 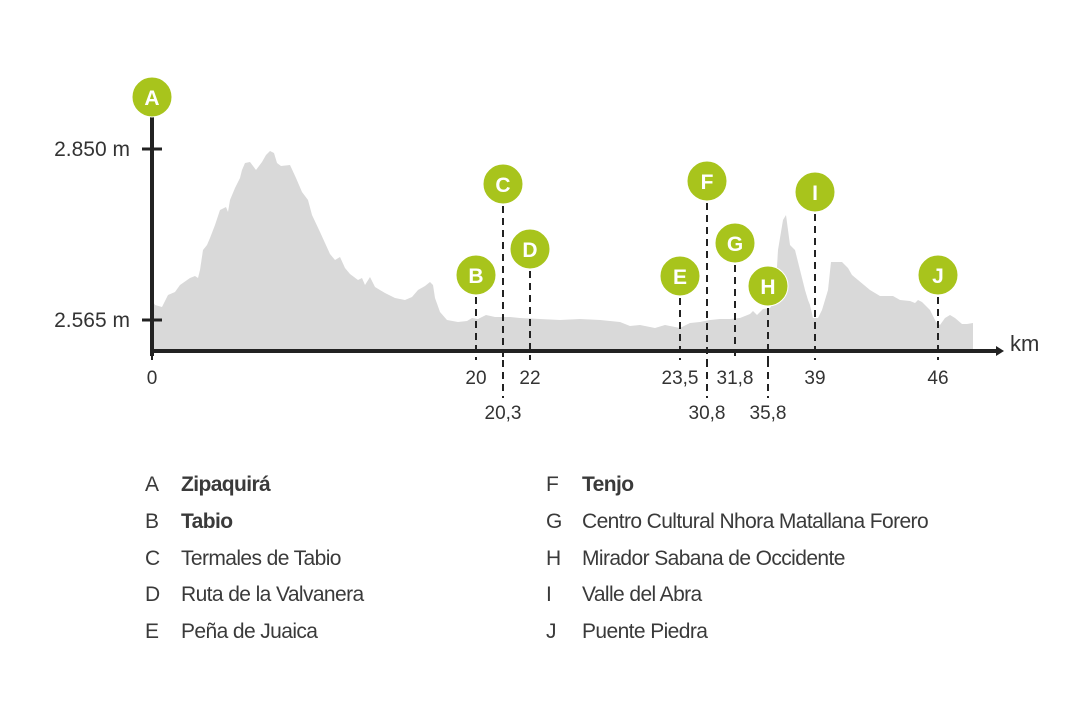 I want to click on legend-name: Mirador Sabana de Occidente, so click(x=713, y=558).